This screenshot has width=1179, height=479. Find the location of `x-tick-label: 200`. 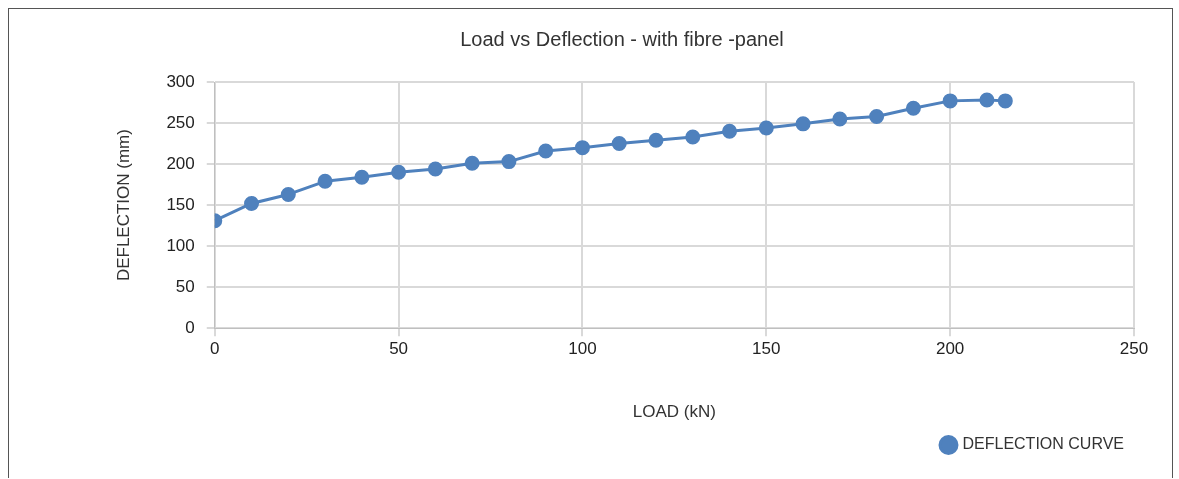

x-tick-label: 200 is located at coordinates (950, 349).